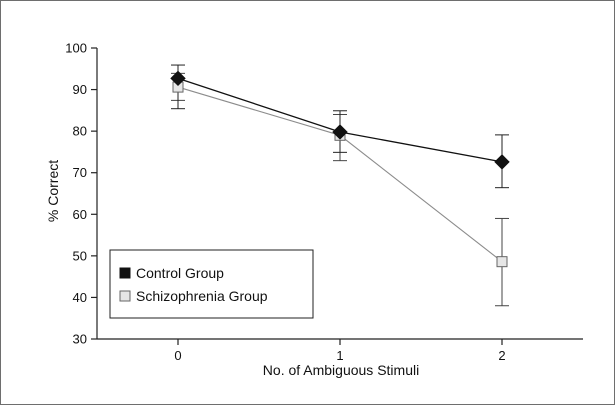  I want to click on legend-swatch-control, so click(125, 273).